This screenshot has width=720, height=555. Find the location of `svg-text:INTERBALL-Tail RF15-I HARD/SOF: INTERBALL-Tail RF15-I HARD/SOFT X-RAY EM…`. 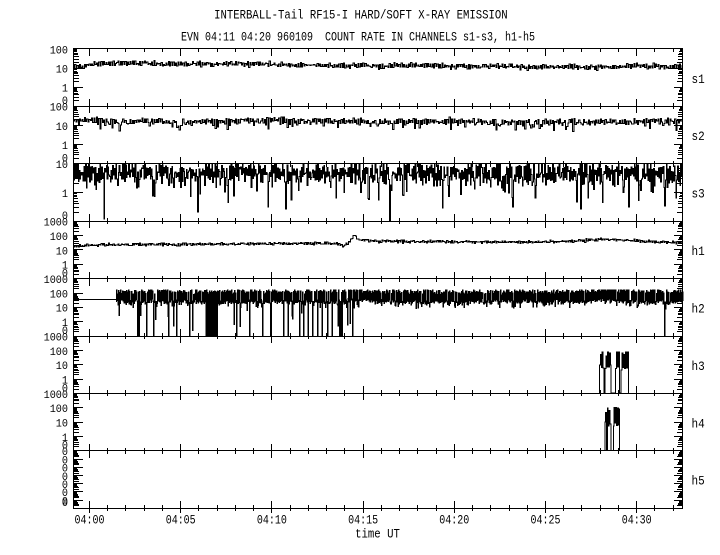

svg-text:INTERBALL-Tail RF15-I HARD/SOF: INTERBALL-Tail RF15-I HARD/SOFT X-RAY EM… is located at coordinates (360, 14).